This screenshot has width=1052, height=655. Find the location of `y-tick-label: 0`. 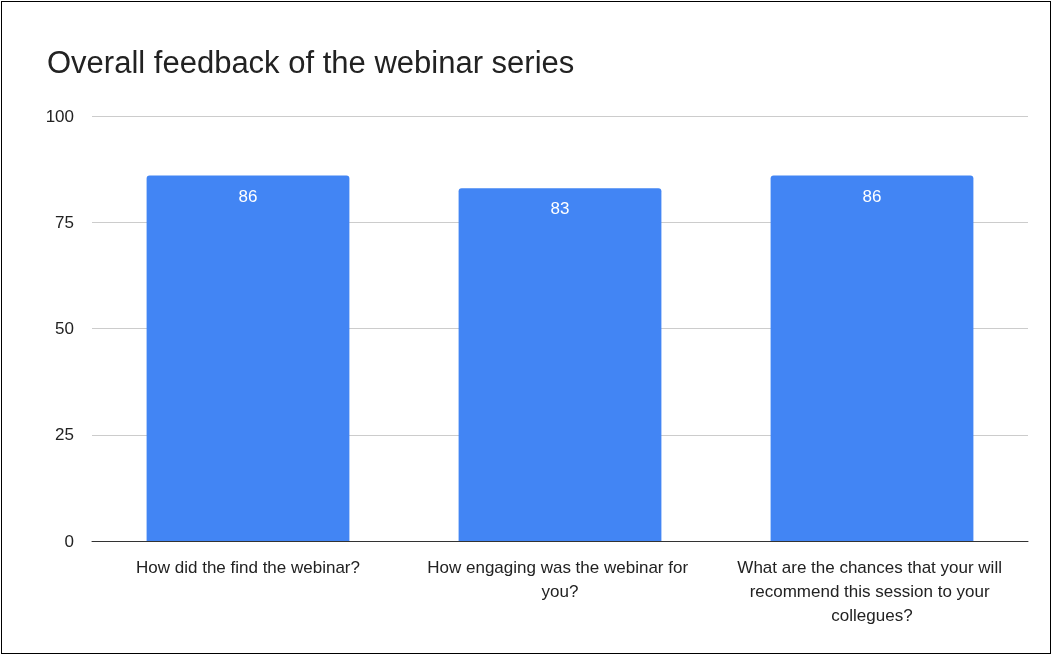

y-tick-label: 0 is located at coordinates (69, 541).